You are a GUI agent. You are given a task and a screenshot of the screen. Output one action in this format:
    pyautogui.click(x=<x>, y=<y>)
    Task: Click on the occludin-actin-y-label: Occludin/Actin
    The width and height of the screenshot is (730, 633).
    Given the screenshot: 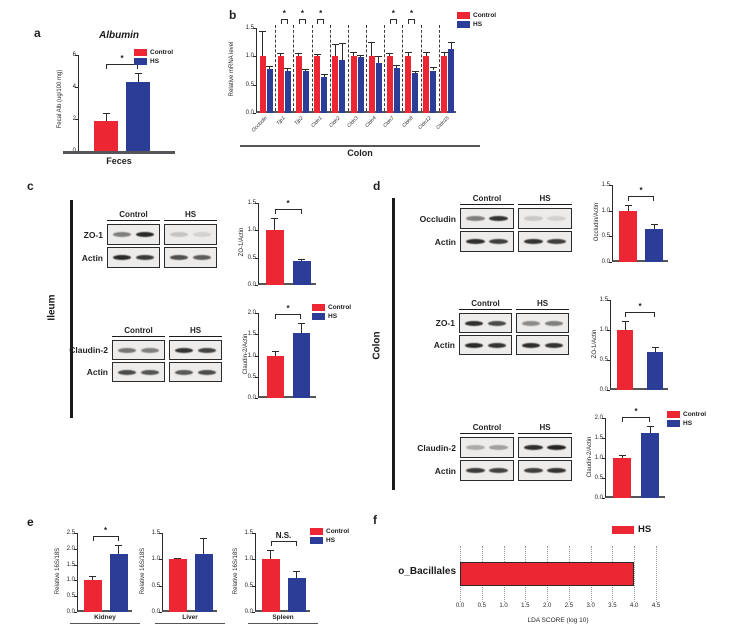 What is the action you would take?
    pyautogui.click(x=597, y=222)
    